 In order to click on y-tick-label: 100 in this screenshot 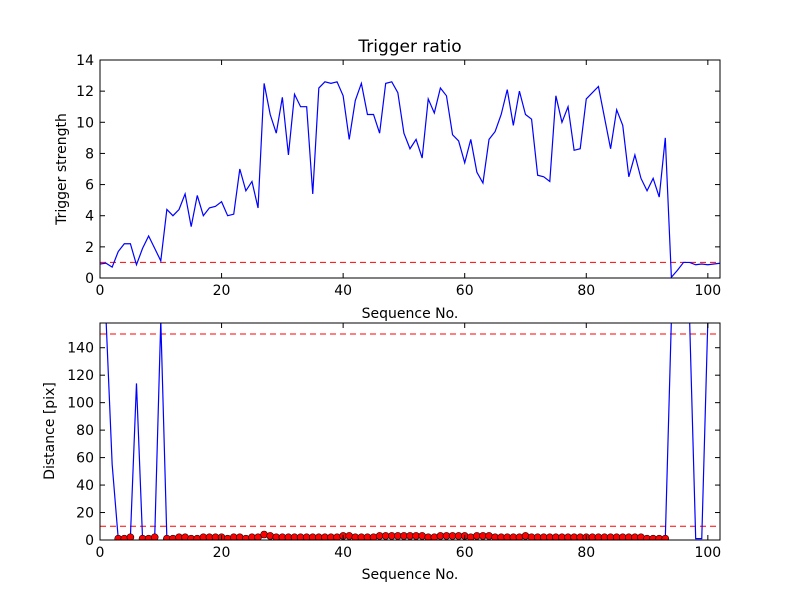, I will do `click(80, 404)`.